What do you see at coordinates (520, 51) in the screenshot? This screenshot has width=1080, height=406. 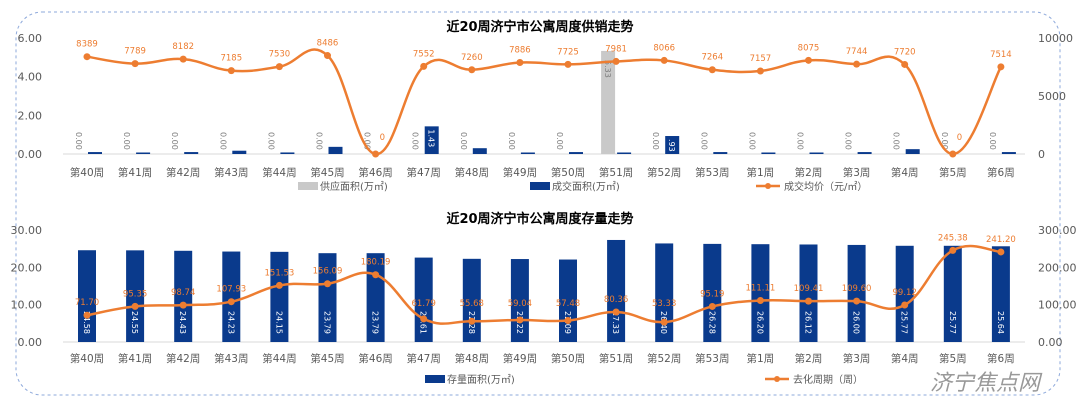 I see `line-point-label: 7886` at bounding box center [520, 51].